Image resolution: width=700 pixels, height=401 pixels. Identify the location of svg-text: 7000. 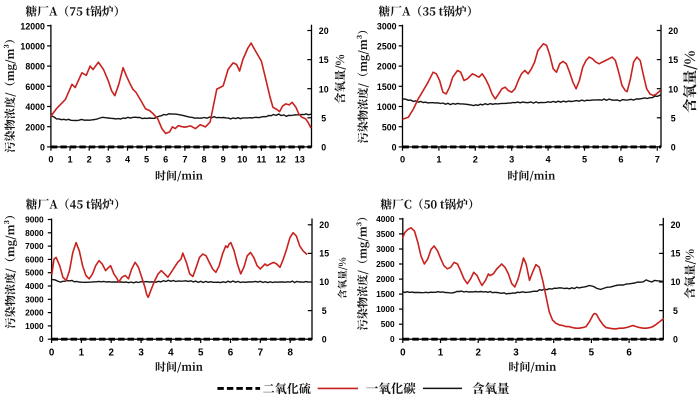
(34, 246).